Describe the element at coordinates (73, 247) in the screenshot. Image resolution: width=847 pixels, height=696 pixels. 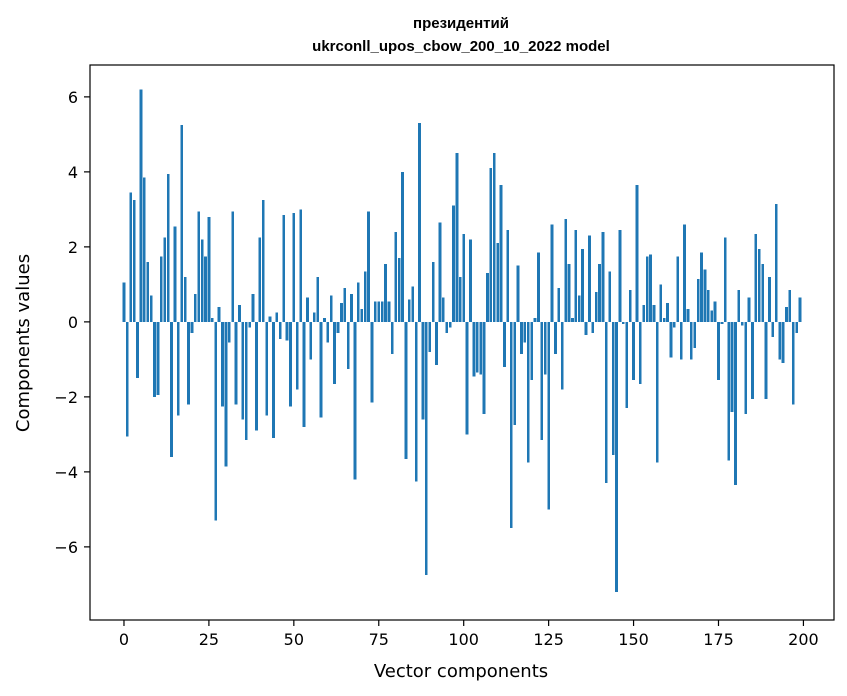
I see `y-tick-label: 2` at that location.